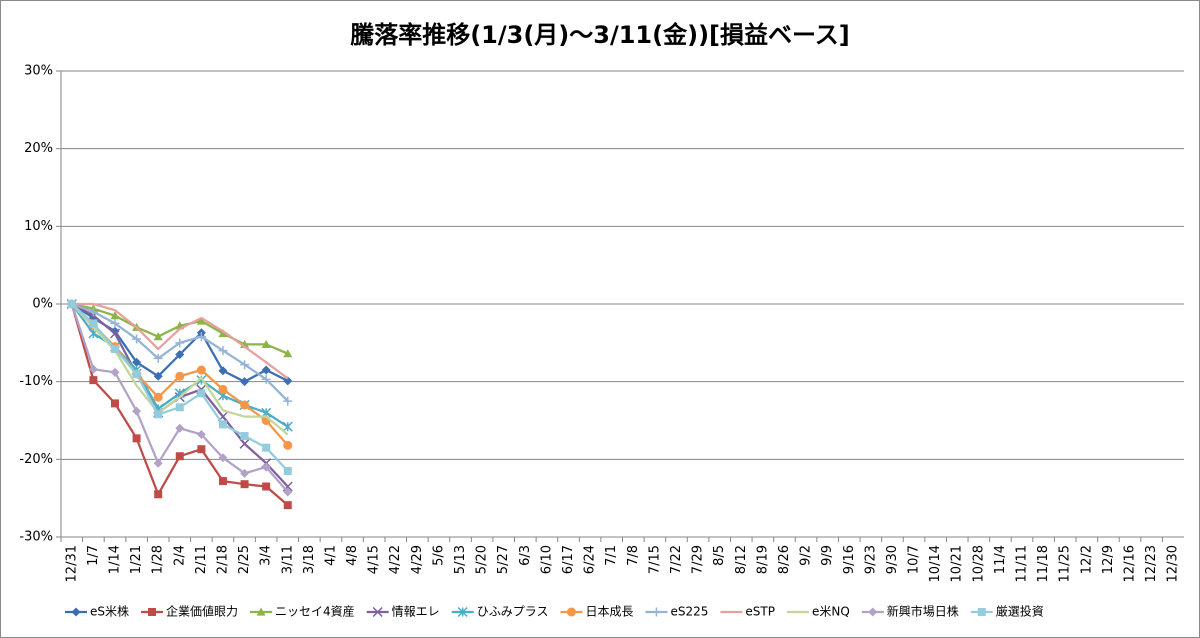  Describe the element at coordinates (109, 611) in the screenshot. I see `legend-label: eS米株` at that location.